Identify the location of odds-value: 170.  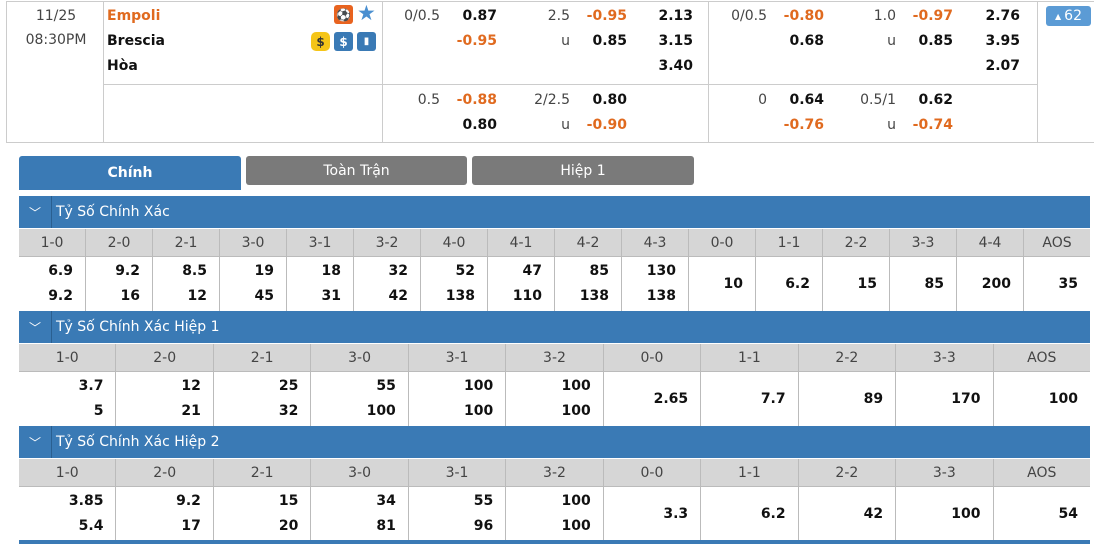
(966, 398).